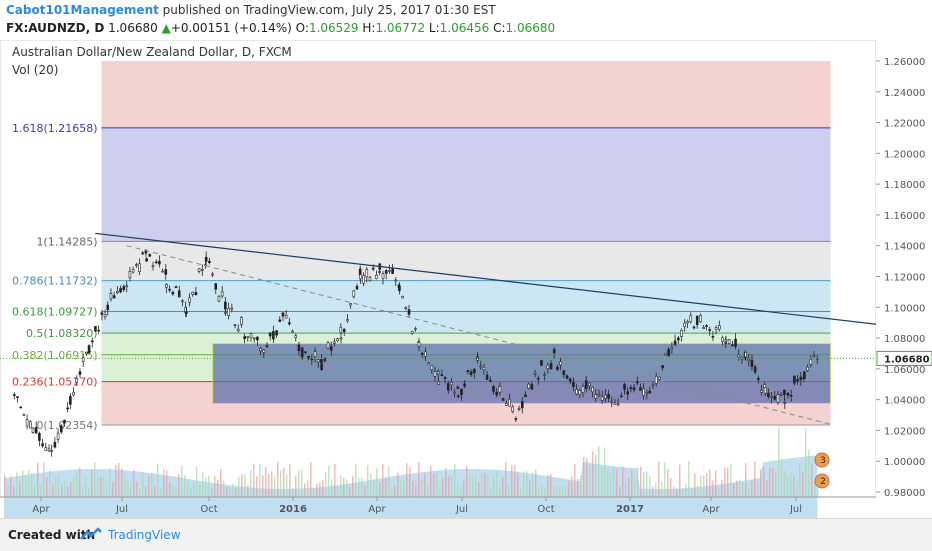 The width and height of the screenshot is (932, 551). What do you see at coordinates (369, 28) in the screenshot?
I see `high-label: H:` at bounding box center [369, 28].